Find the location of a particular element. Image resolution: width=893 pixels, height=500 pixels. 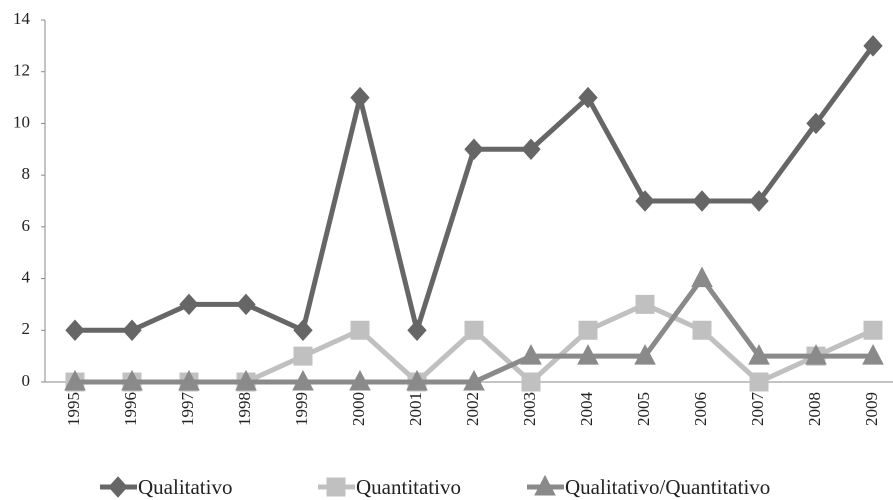

x-tick-label: 2003 is located at coordinates (529, 409).